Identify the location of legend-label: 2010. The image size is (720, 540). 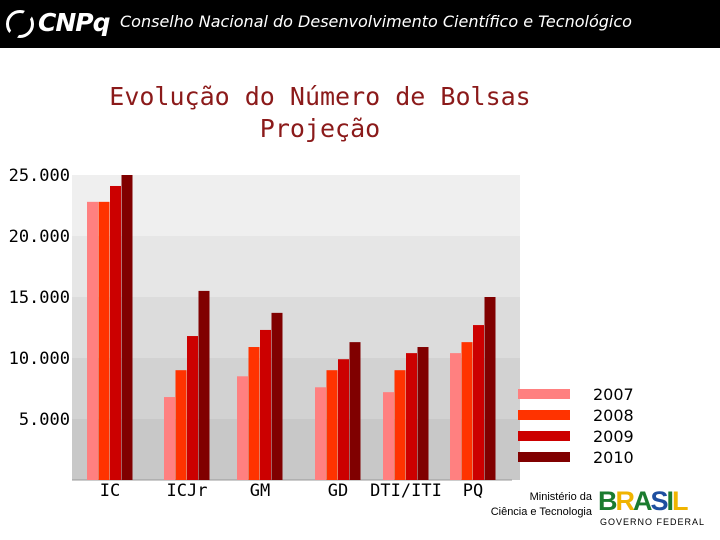
(613, 457).